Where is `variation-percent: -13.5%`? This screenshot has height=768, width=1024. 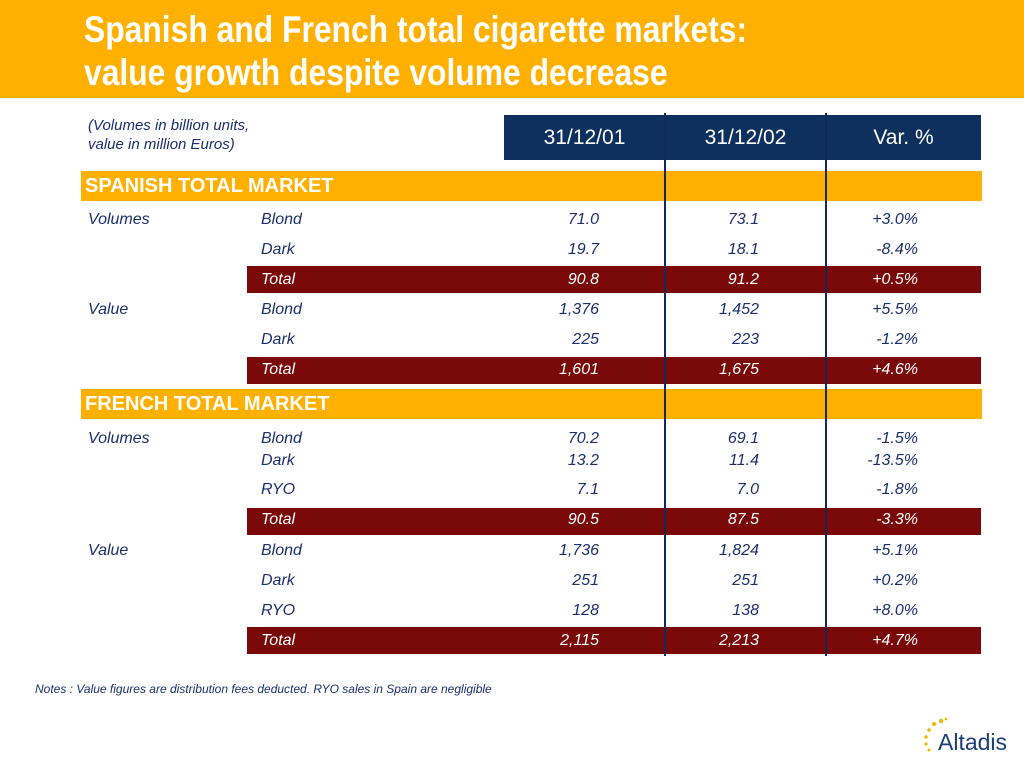
variation-percent: -13.5% is located at coordinates (892, 460).